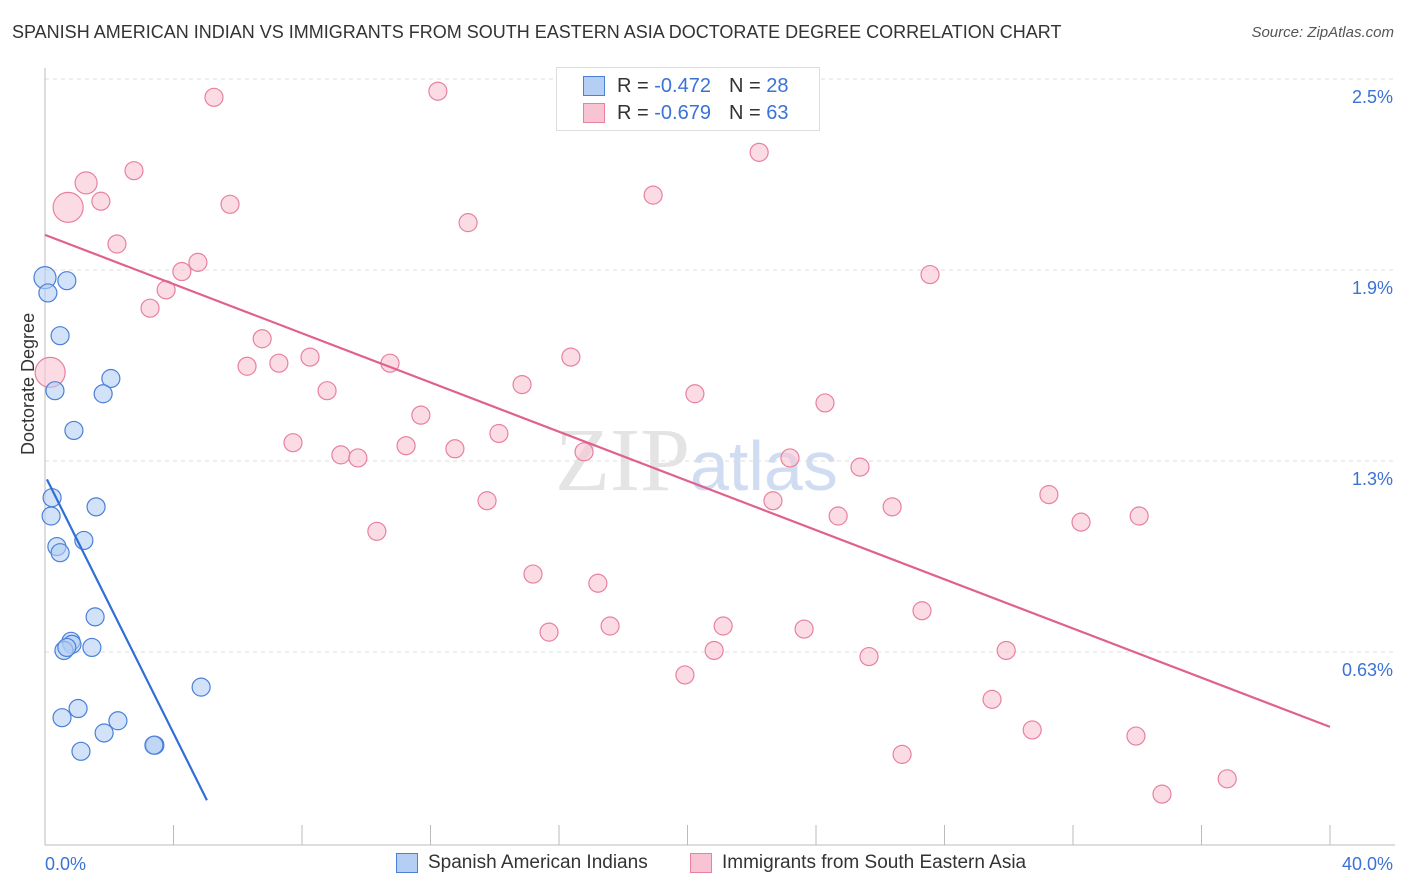 Image resolution: width=1406 pixels, height=892 pixels. What do you see at coordinates (874, 862) in the screenshot?
I see `legend-label: Immigrants from South Eastern Asia` at bounding box center [874, 862].